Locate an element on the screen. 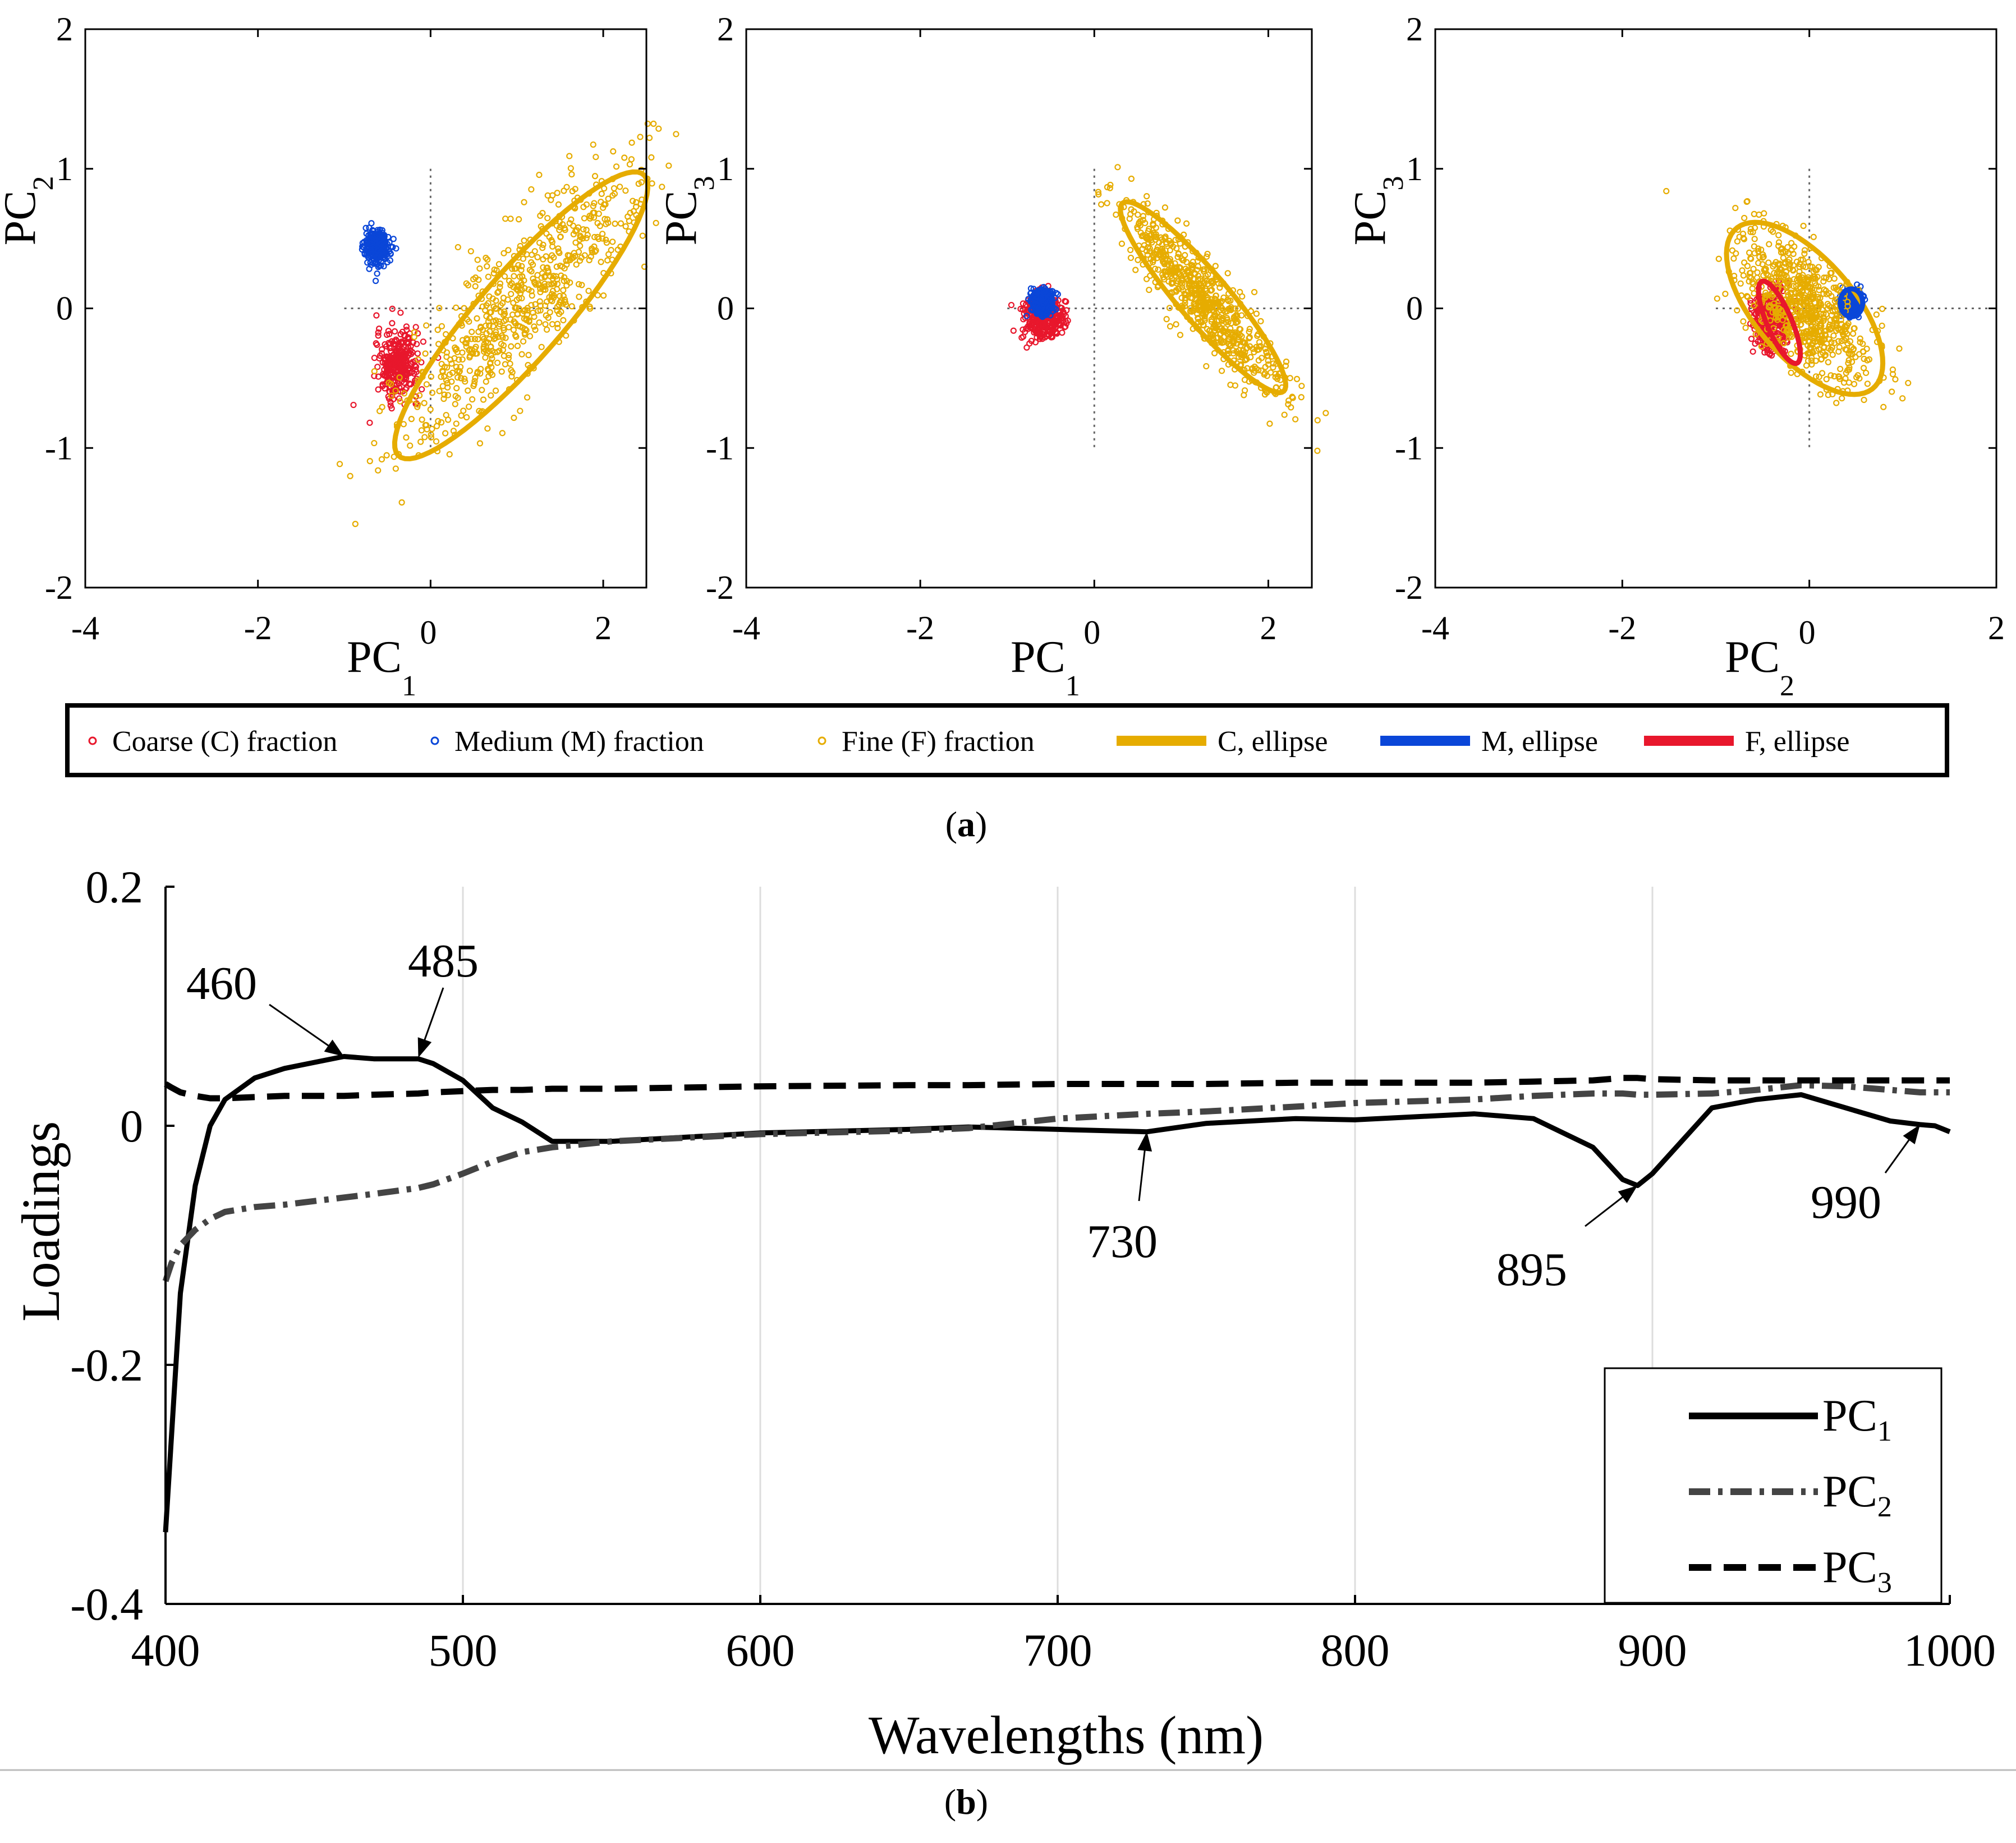 The width and height of the screenshot is (2016, 1843). series-fine-points is located at coordinates (507, 324).